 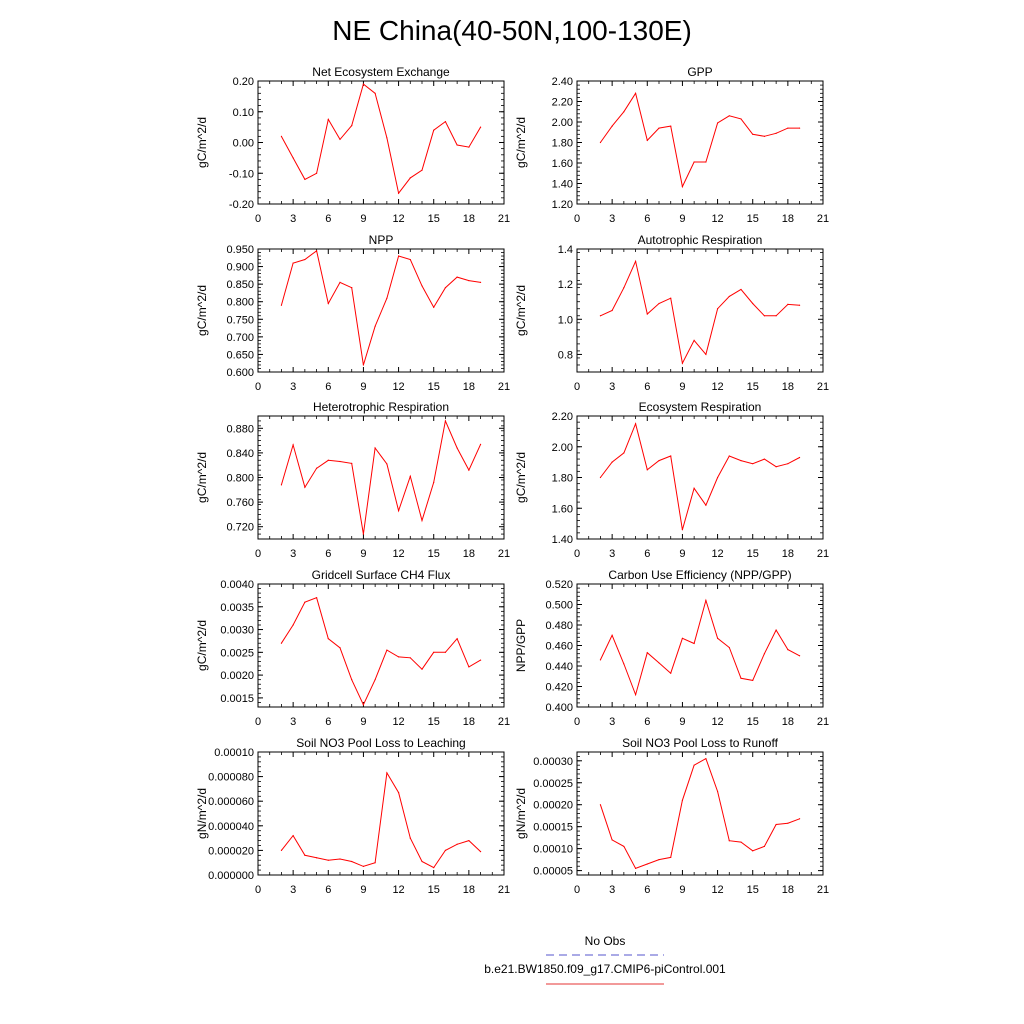 What do you see at coordinates (559, 647) in the screenshot?
I see `panel-carbon-use-efficiency-npp-gpp-ytick-label: 0.460` at bounding box center [559, 647].